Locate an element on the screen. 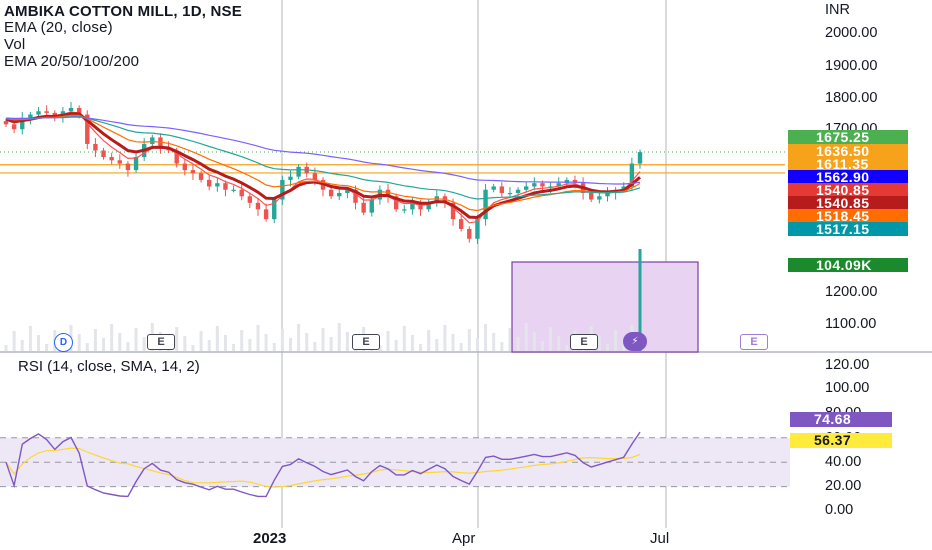  earnings-badge-2: E is located at coordinates (366, 342).